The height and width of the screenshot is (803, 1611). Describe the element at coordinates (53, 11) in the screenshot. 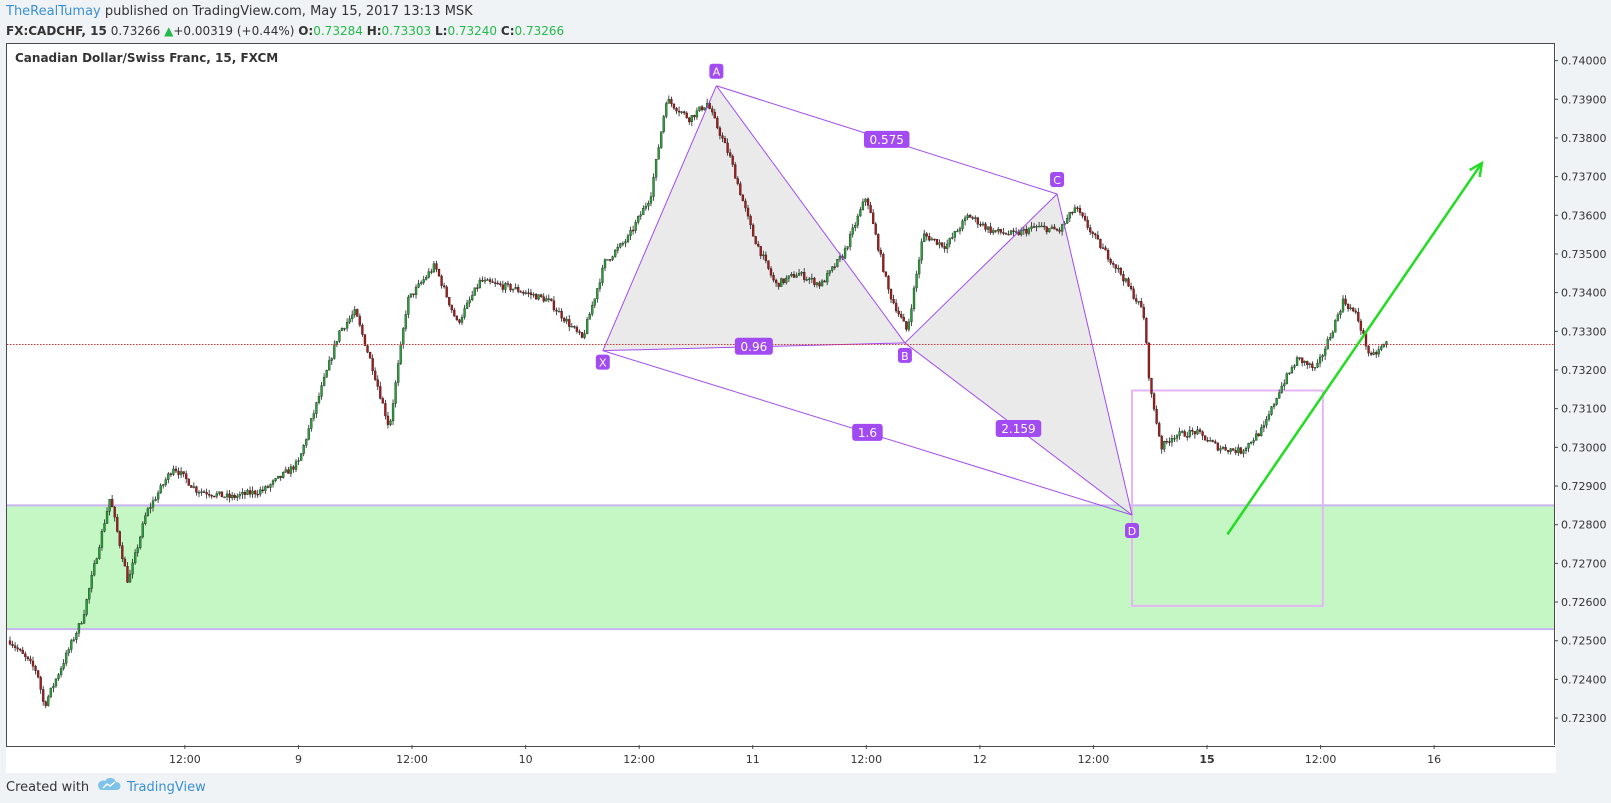

I see `author-link: TheRealTumay` at that location.